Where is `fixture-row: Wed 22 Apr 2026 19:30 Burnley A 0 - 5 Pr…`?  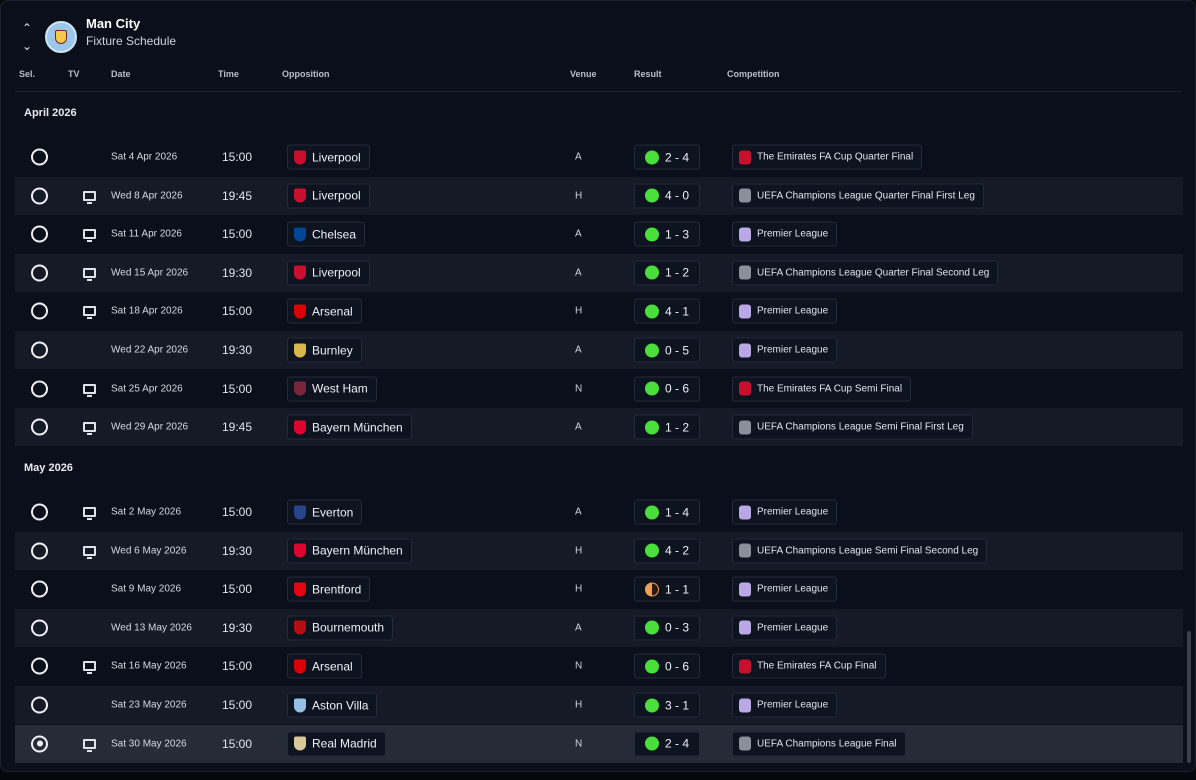 fixture-row: Wed 22 Apr 2026 19:30 Burnley A 0 - 5 Pr… is located at coordinates (599, 350).